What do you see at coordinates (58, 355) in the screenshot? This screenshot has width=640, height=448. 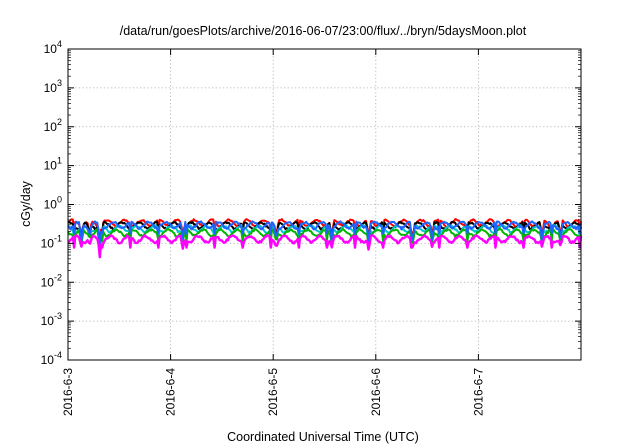 I see `y-tick-label-exponent: -4` at bounding box center [58, 355].